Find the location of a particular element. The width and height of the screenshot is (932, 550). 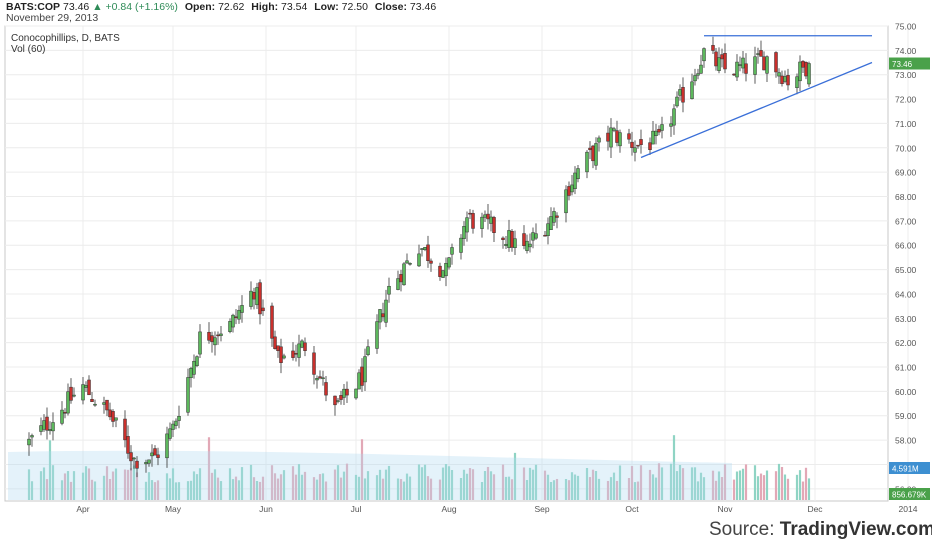

x-tick-label: Nov is located at coordinates (725, 509).